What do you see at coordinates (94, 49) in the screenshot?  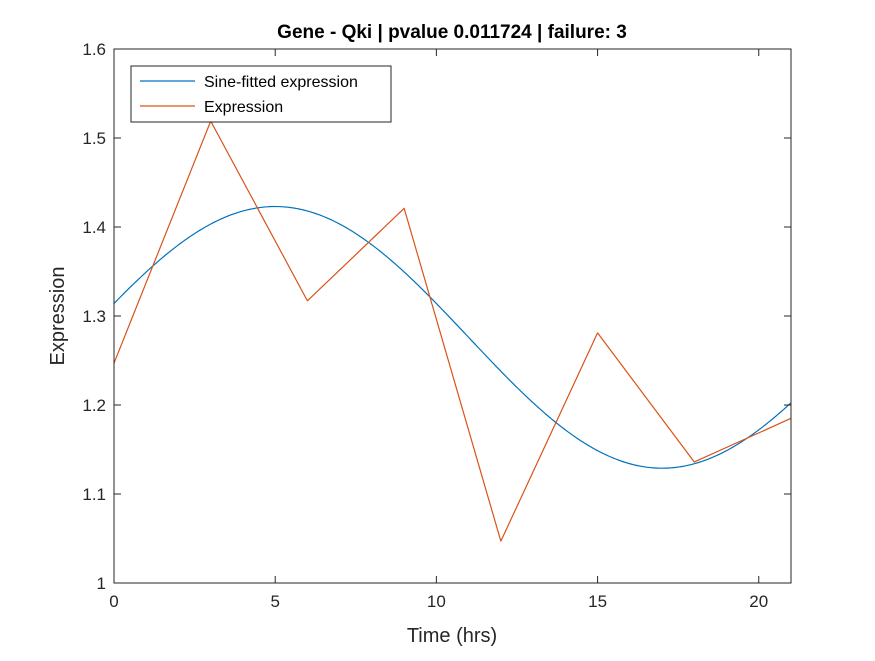 I see `y-tick-label: 1.6` at bounding box center [94, 49].